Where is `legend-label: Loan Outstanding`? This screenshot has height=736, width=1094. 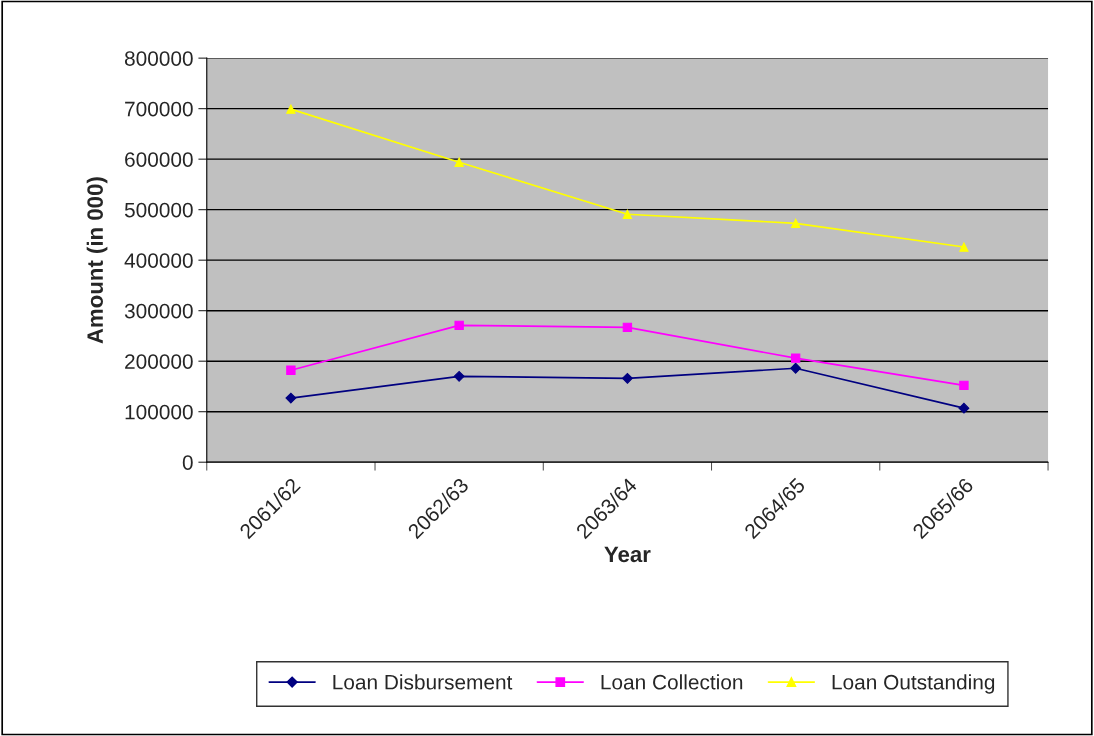 legend-label: Loan Outstanding is located at coordinates (913, 684).